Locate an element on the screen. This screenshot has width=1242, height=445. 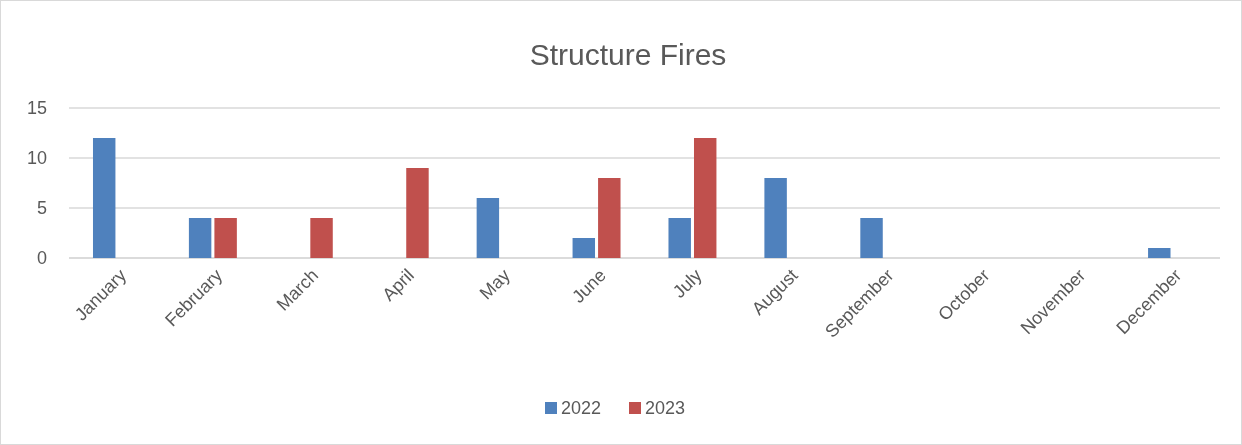
y-tick-label: 5 is located at coordinates (41, 208).